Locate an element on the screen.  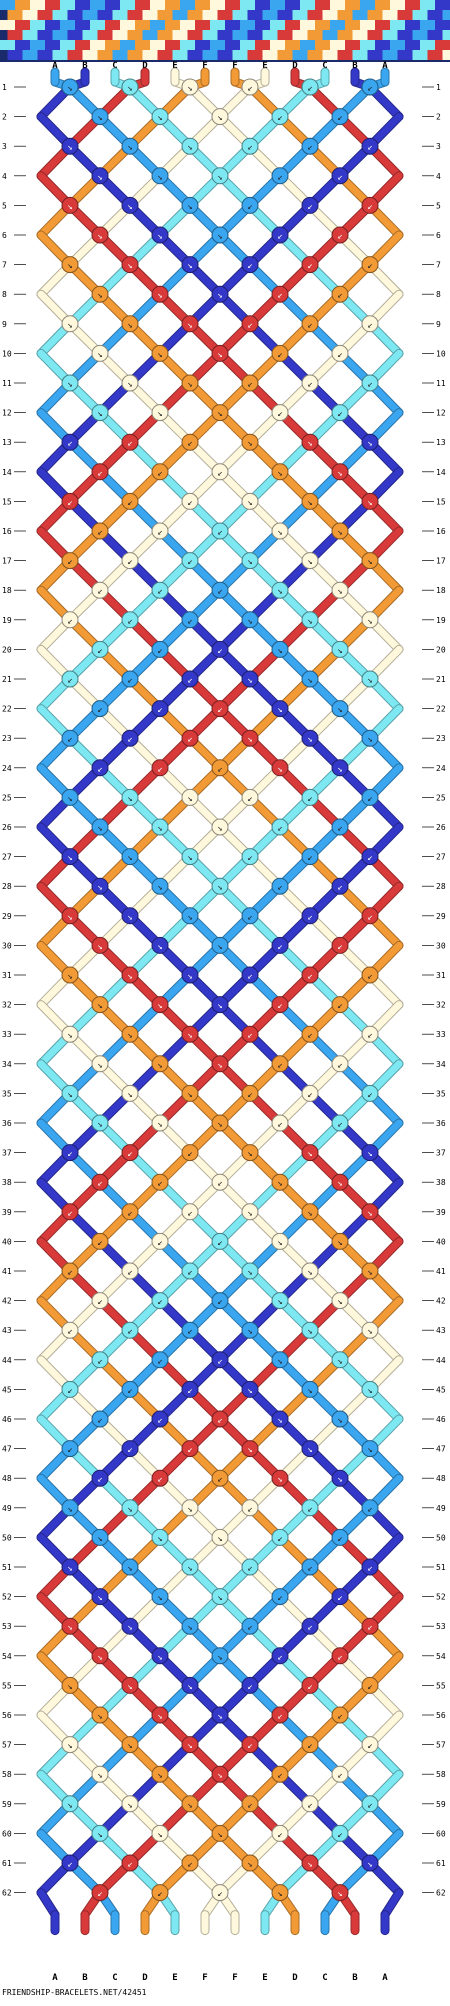
row-number-right: 36 is located at coordinates (441, 1123).